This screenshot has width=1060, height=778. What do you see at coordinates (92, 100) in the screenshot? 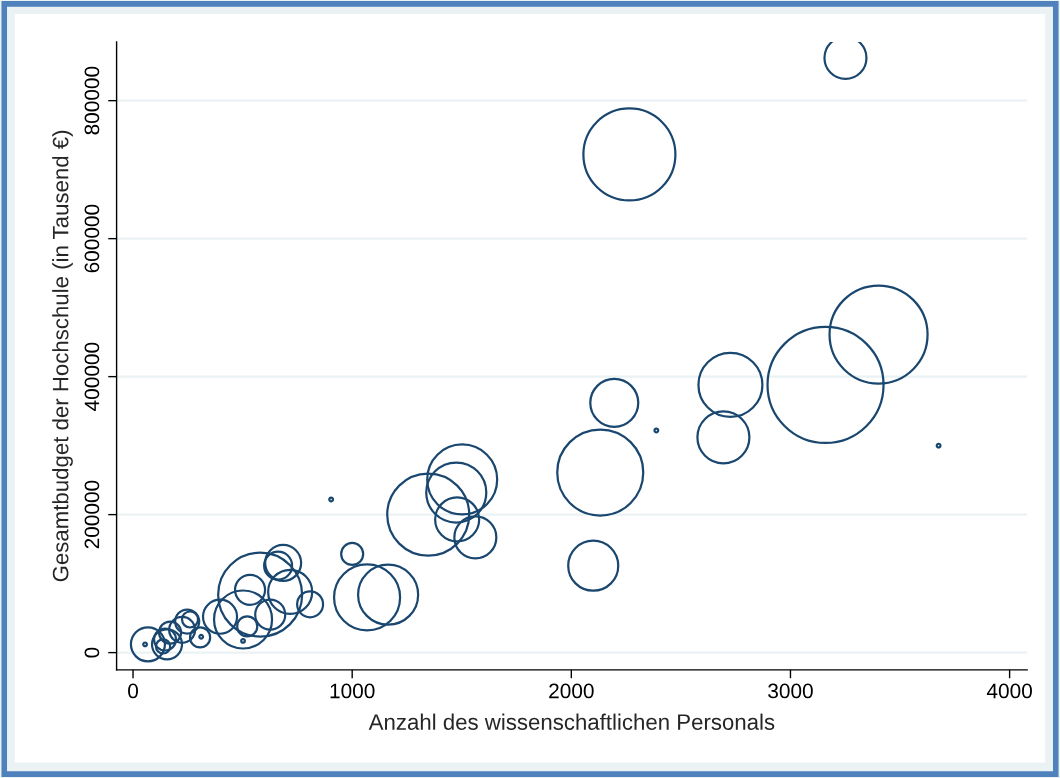
I see `y-tick-label: 800000` at bounding box center [92, 100].